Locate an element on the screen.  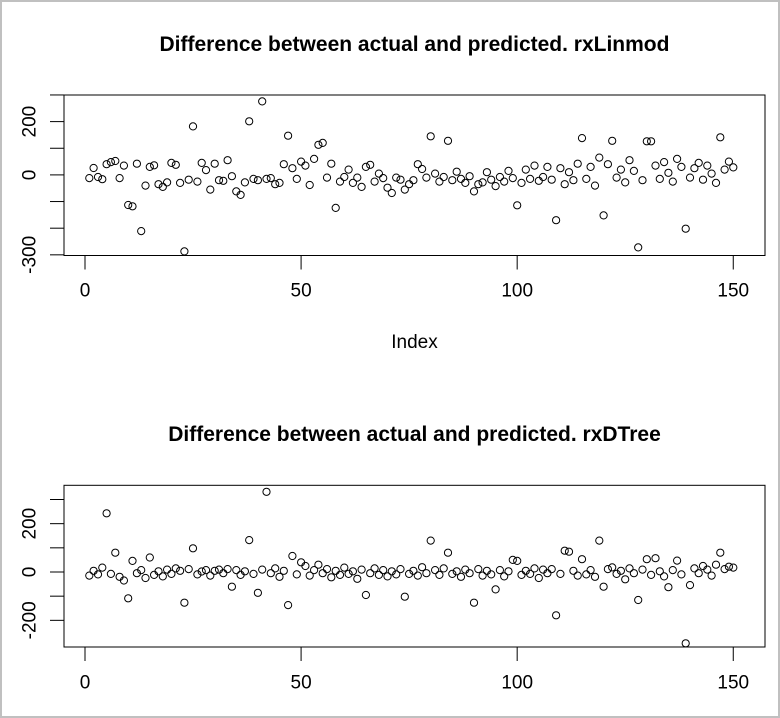
x-tick-label: 100 is located at coordinates (517, 683).